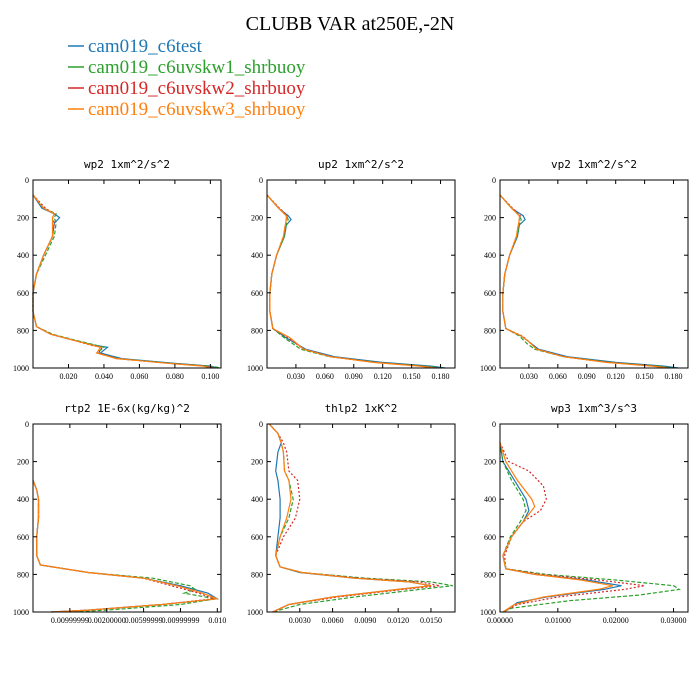 The height and width of the screenshot is (700, 700). Describe the element at coordinates (300, 620) in the screenshot. I see `x-tick-label: 0.0030` at that location.